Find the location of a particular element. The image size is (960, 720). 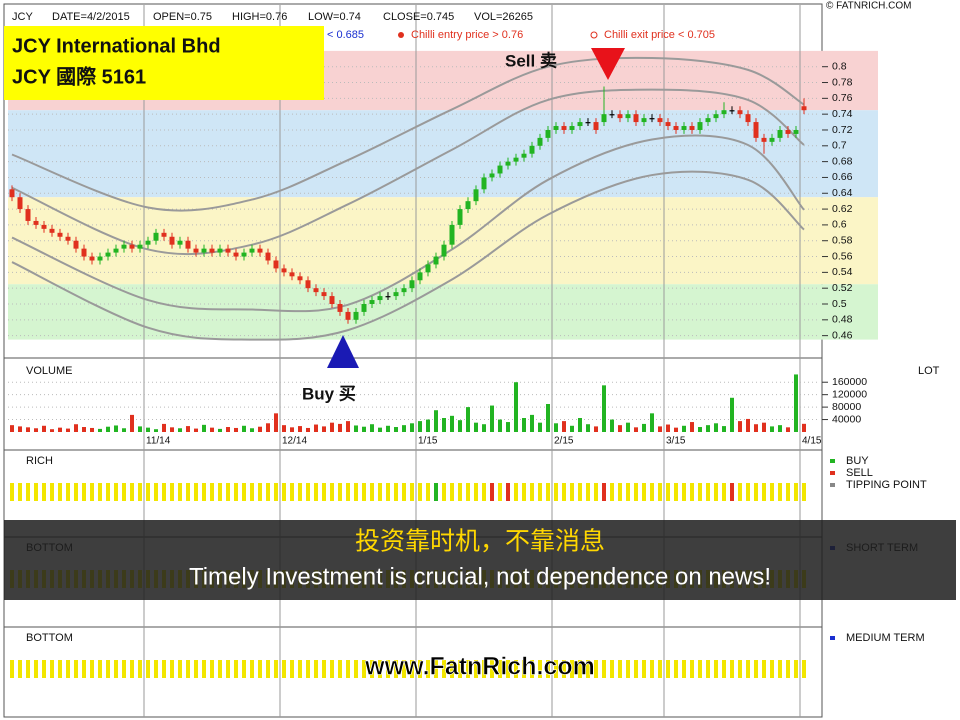

banner is located at coordinates (480, 560).